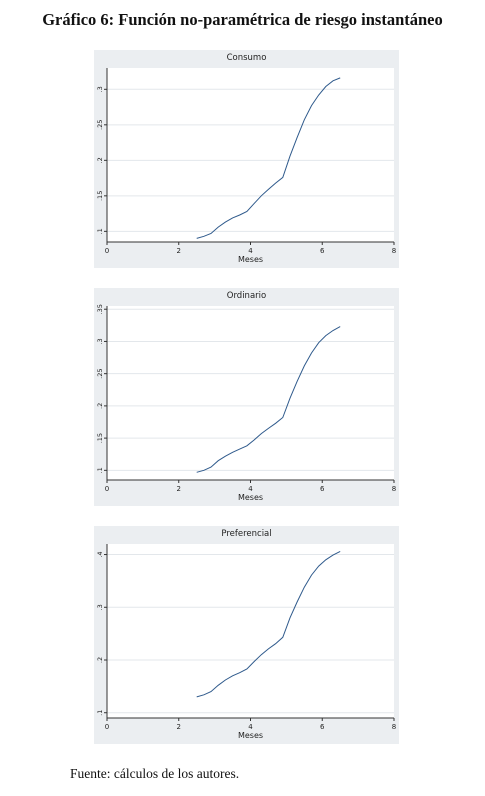 The image size is (485, 796). I want to click on chart-title: Preferencial, so click(246, 534).